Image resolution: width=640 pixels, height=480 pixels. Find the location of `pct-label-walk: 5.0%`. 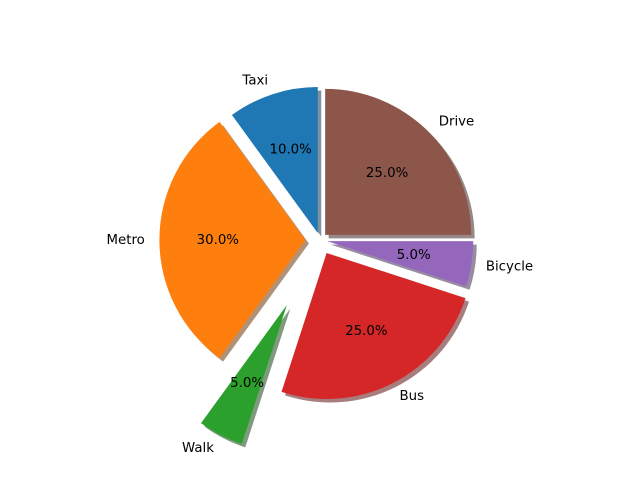

pct-label-walk: 5.0% is located at coordinates (247, 383).